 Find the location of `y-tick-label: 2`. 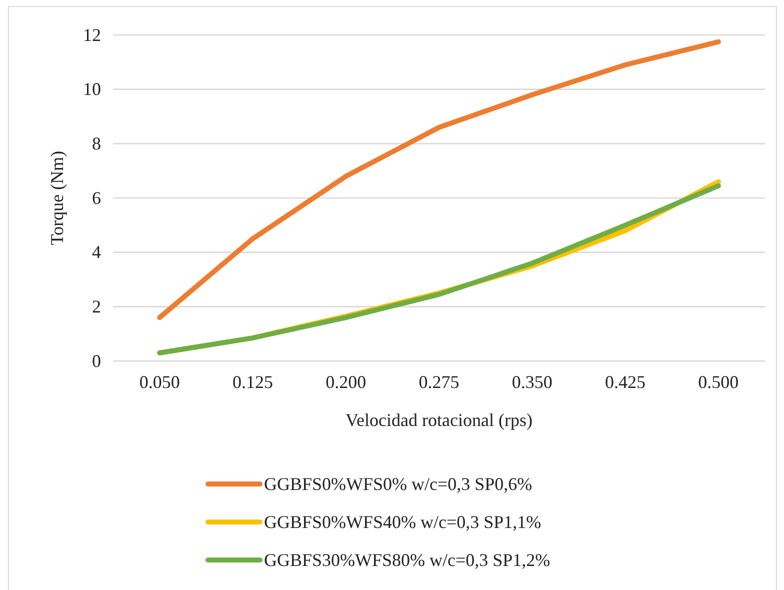

y-tick-label: 2 is located at coordinates (96, 306).